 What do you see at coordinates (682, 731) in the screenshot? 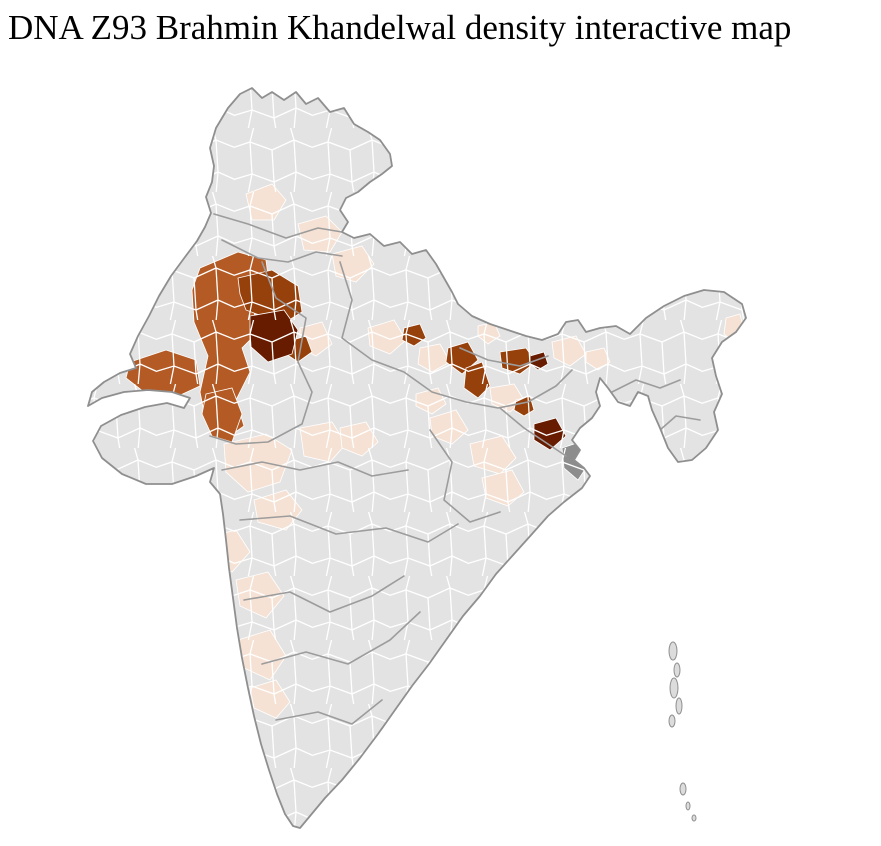
I see `andaman-islands` at bounding box center [682, 731].